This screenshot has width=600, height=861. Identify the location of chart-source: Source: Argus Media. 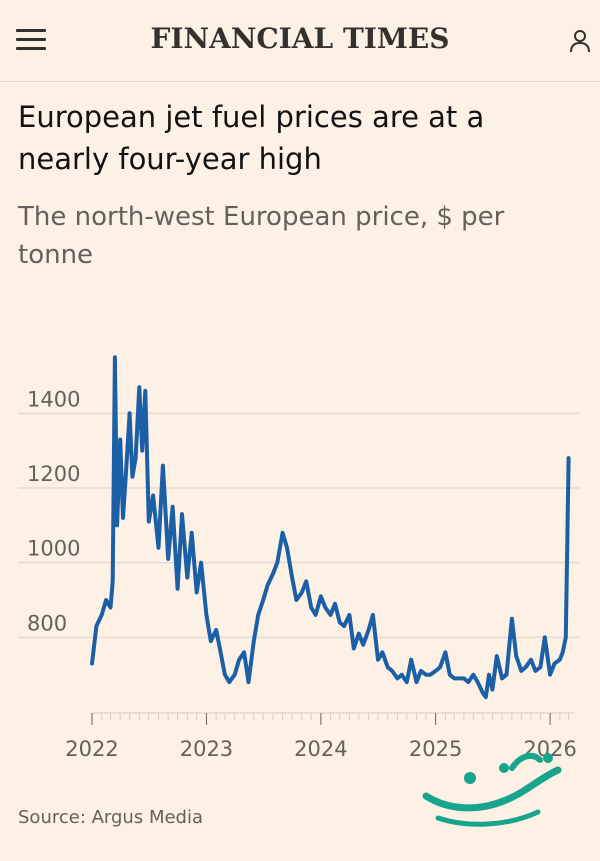
(111, 817).